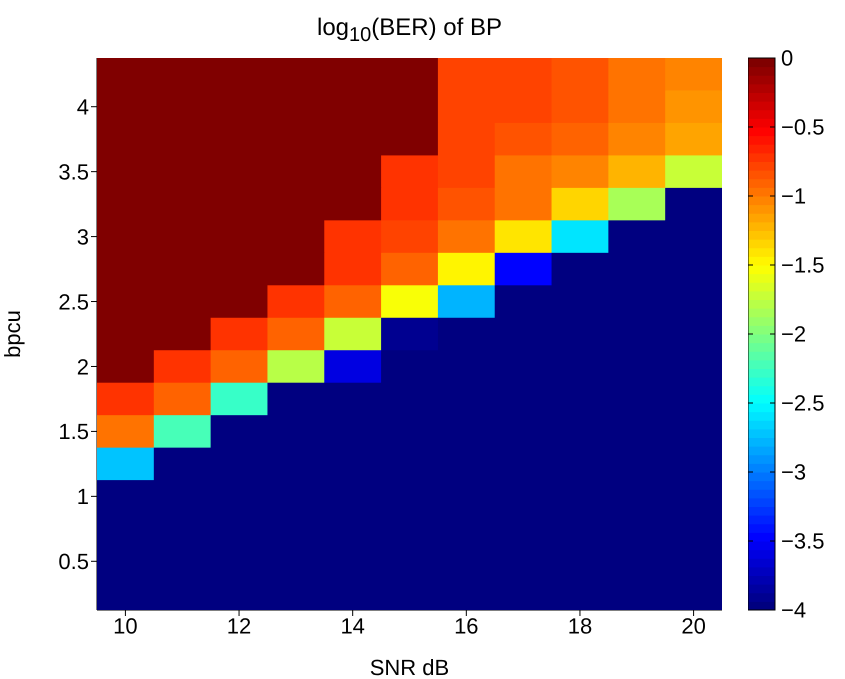 The image size is (845, 679). What do you see at coordinates (352, 626) in the screenshot?
I see `x-tick-label: 14` at bounding box center [352, 626].